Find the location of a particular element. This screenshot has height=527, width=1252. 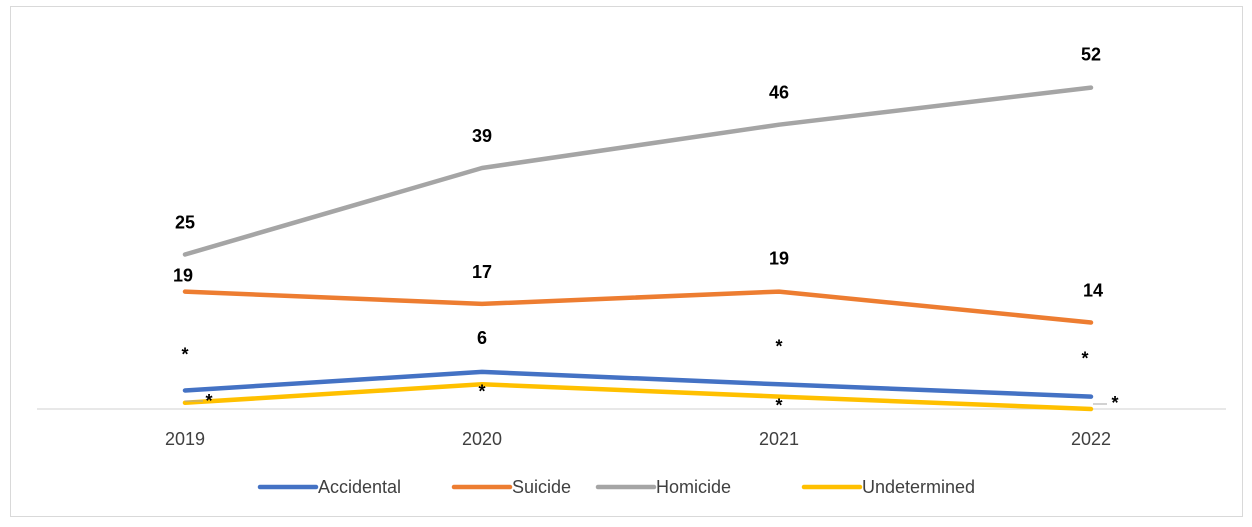

legend-label-suicide: Suicide is located at coordinates (541, 487).